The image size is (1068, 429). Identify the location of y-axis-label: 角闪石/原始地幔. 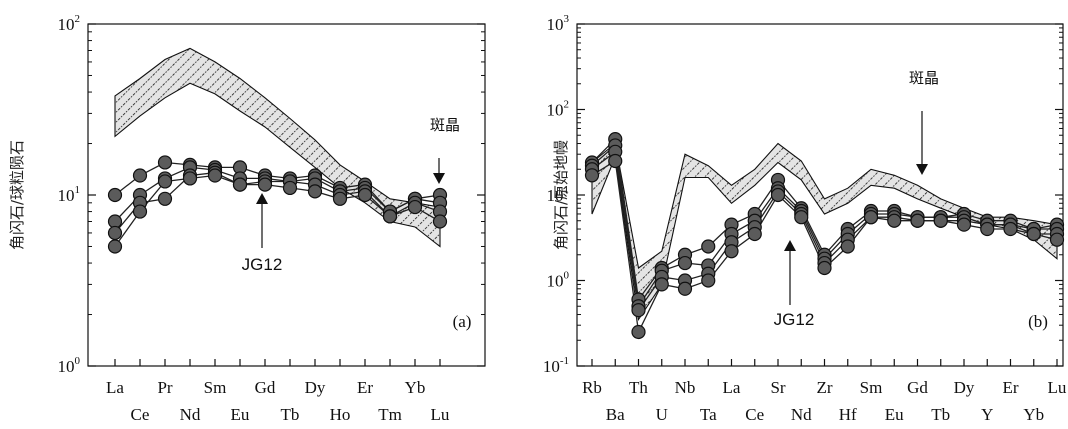
(561, 195).